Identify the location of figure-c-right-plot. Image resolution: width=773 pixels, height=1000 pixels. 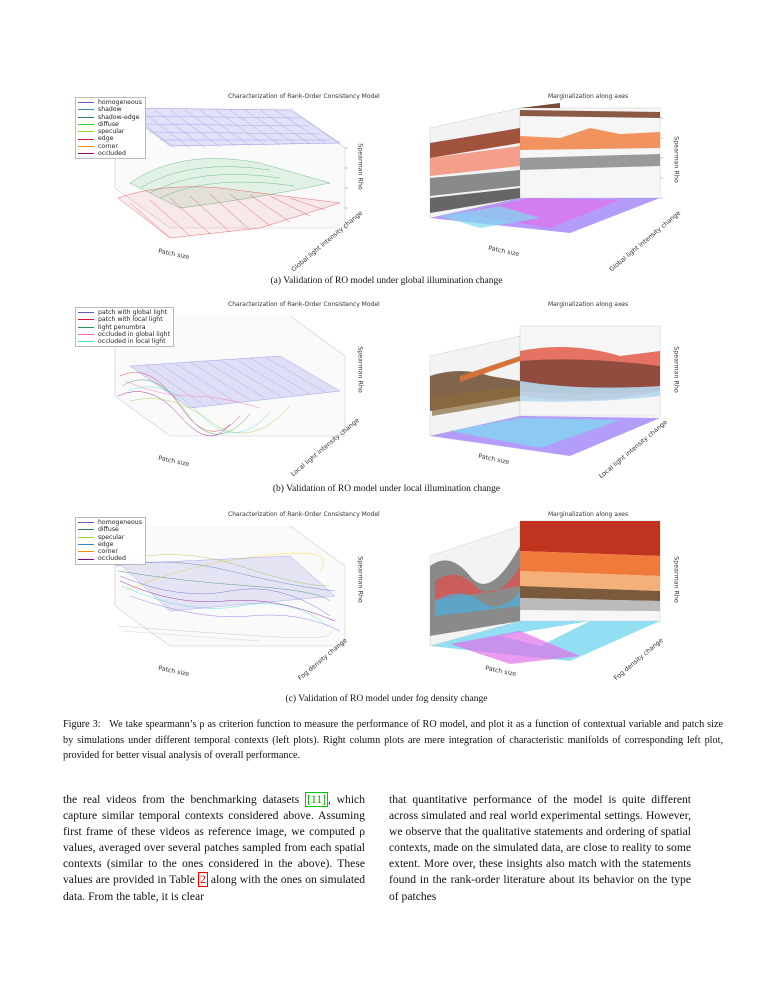
(545, 592).